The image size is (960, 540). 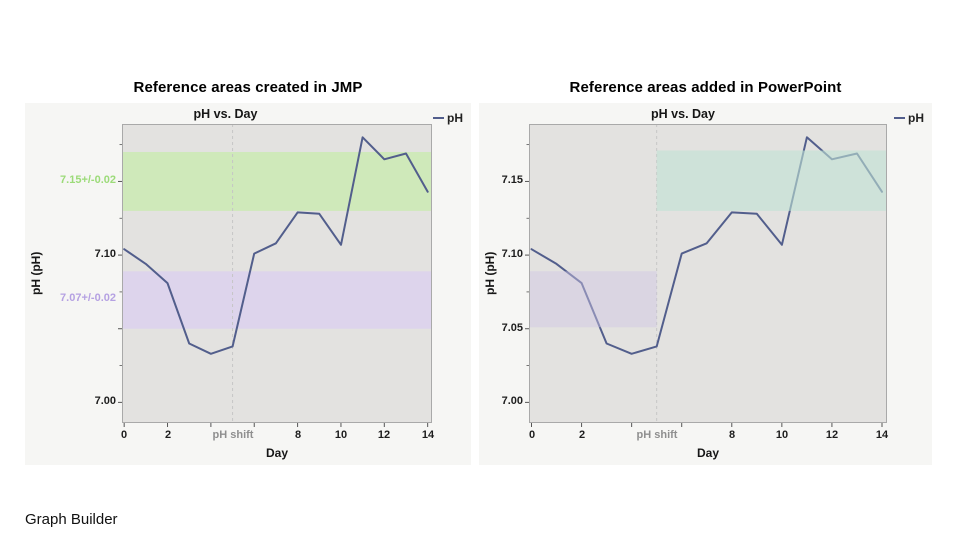 What do you see at coordinates (248, 87) in the screenshot?
I see `left-chart-heading: Reference areas created in JMP` at bounding box center [248, 87].